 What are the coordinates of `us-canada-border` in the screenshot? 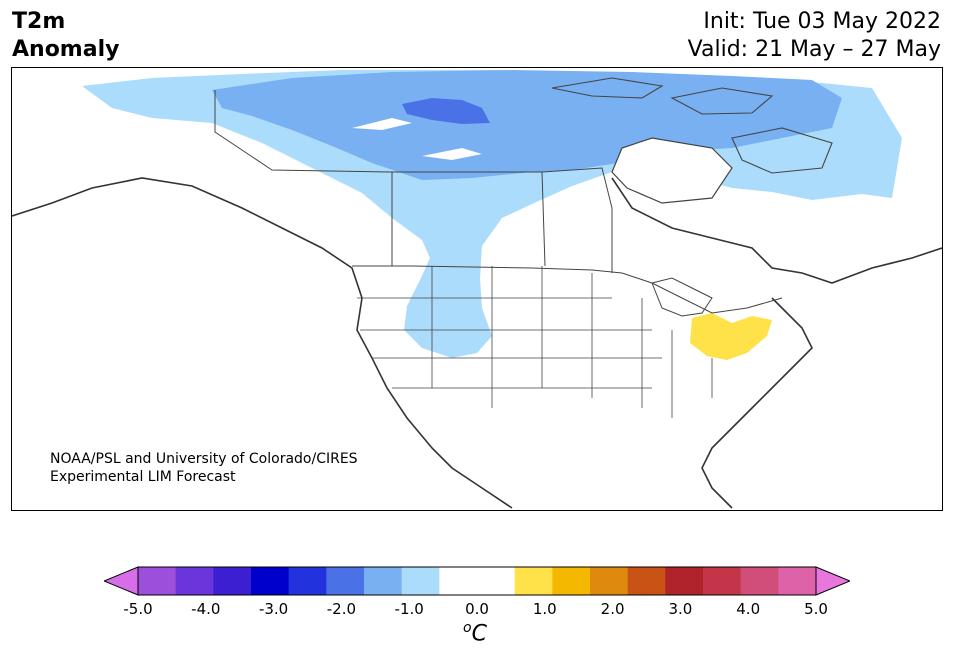 It's located at (567, 289).